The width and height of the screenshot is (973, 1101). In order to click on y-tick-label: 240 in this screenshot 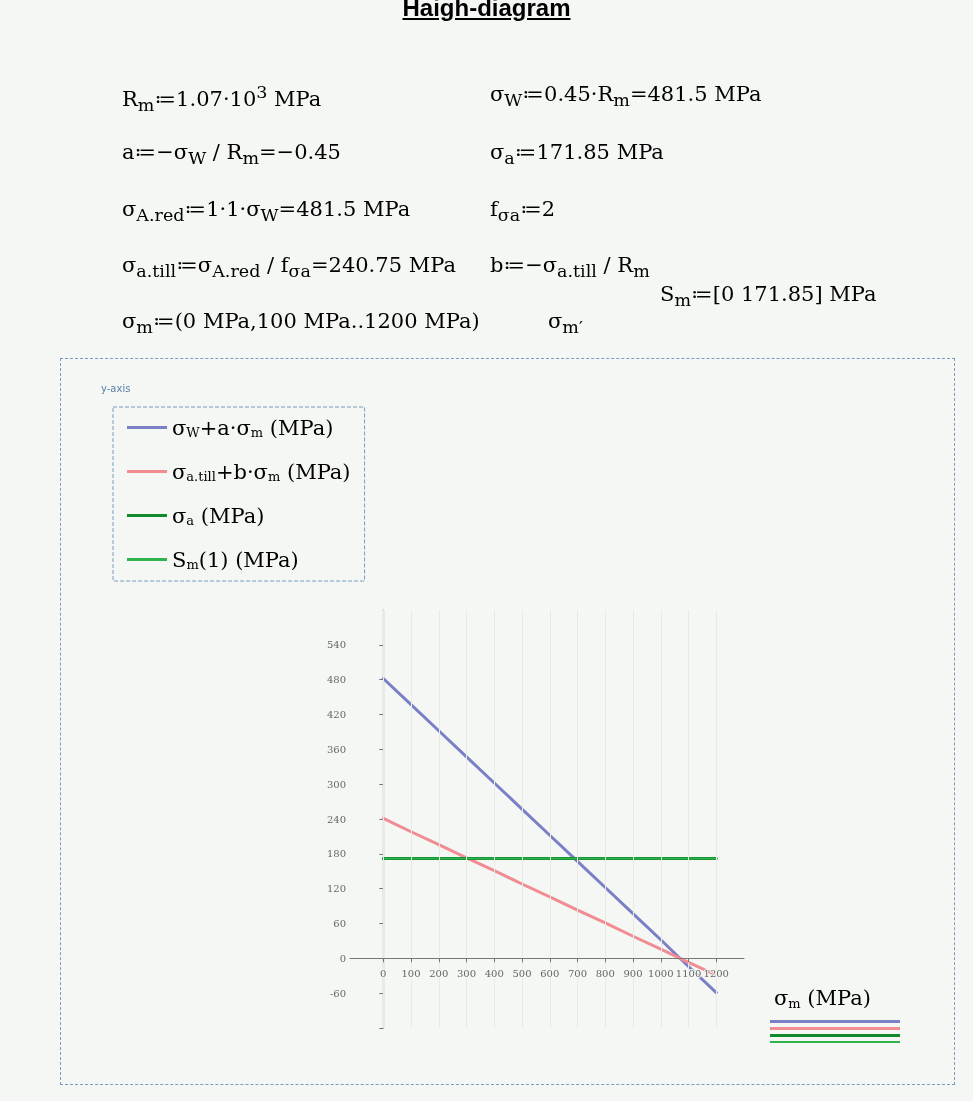, I will do `click(336, 819)`.